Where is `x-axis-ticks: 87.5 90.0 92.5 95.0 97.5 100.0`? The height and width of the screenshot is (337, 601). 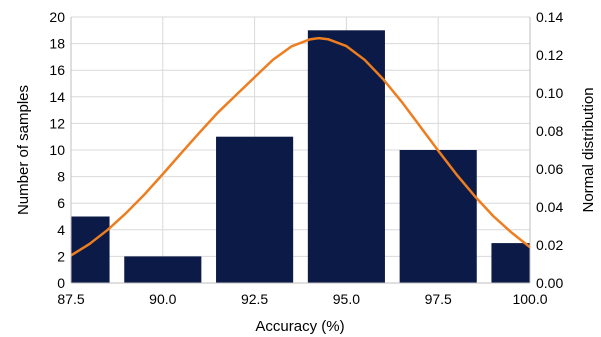 x-axis-ticks: 87.5 90.0 92.5 95.0 97.5 100.0 is located at coordinates (302, 299).